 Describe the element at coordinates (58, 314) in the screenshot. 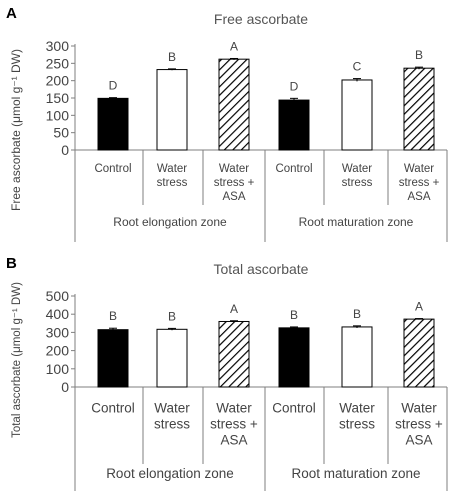

I see `y-tick-label: 400` at that location.